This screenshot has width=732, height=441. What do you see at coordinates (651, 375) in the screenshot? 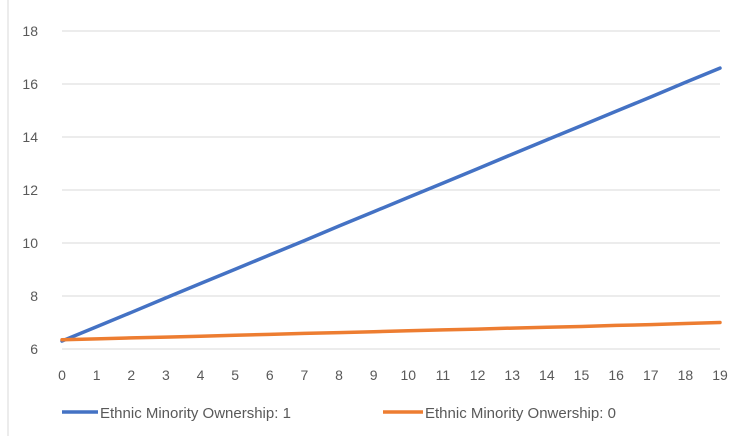
I see `x-tick-label: 17` at bounding box center [651, 375].